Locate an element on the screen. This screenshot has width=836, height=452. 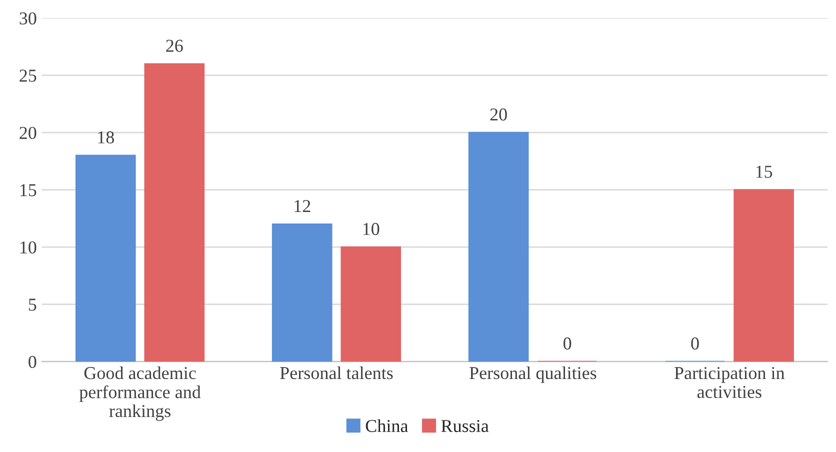
data-label: 26 is located at coordinates (174, 46).